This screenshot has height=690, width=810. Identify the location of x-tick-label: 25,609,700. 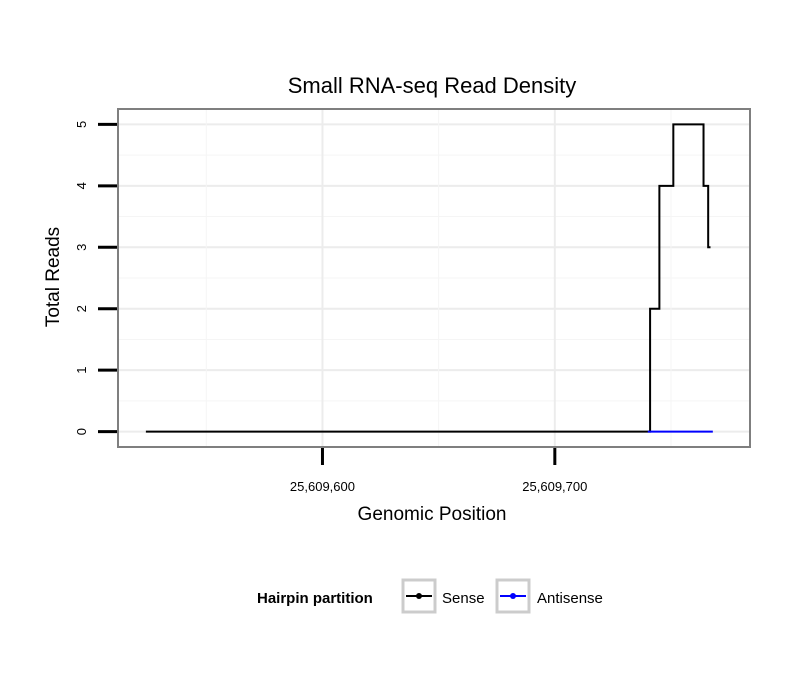
(554, 486).